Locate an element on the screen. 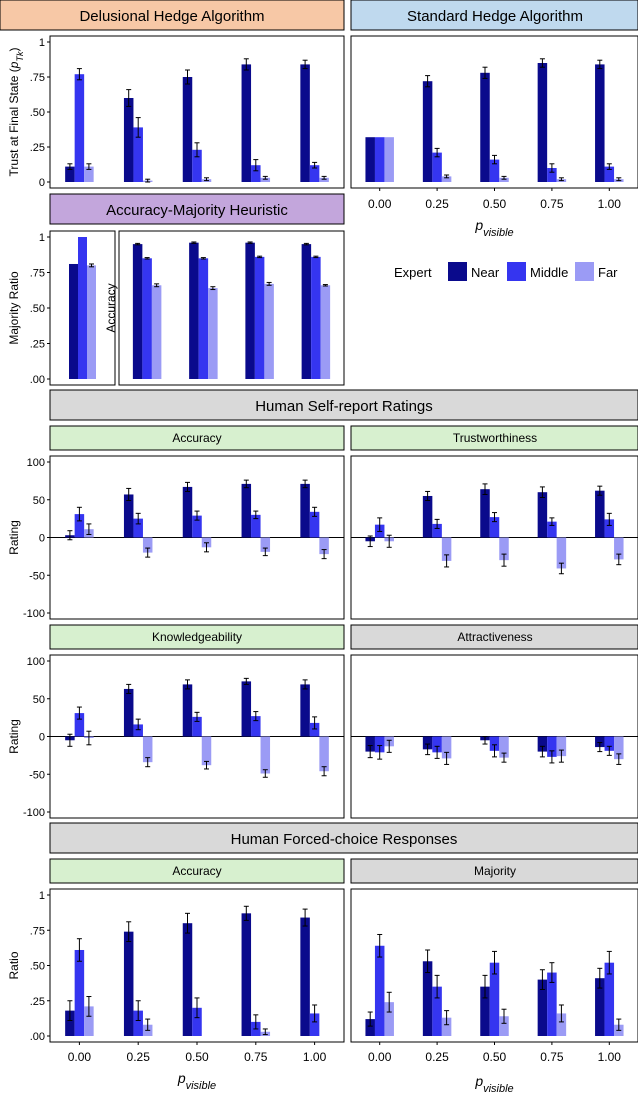  y-tick-label: 1 is located at coordinates (42, 238).